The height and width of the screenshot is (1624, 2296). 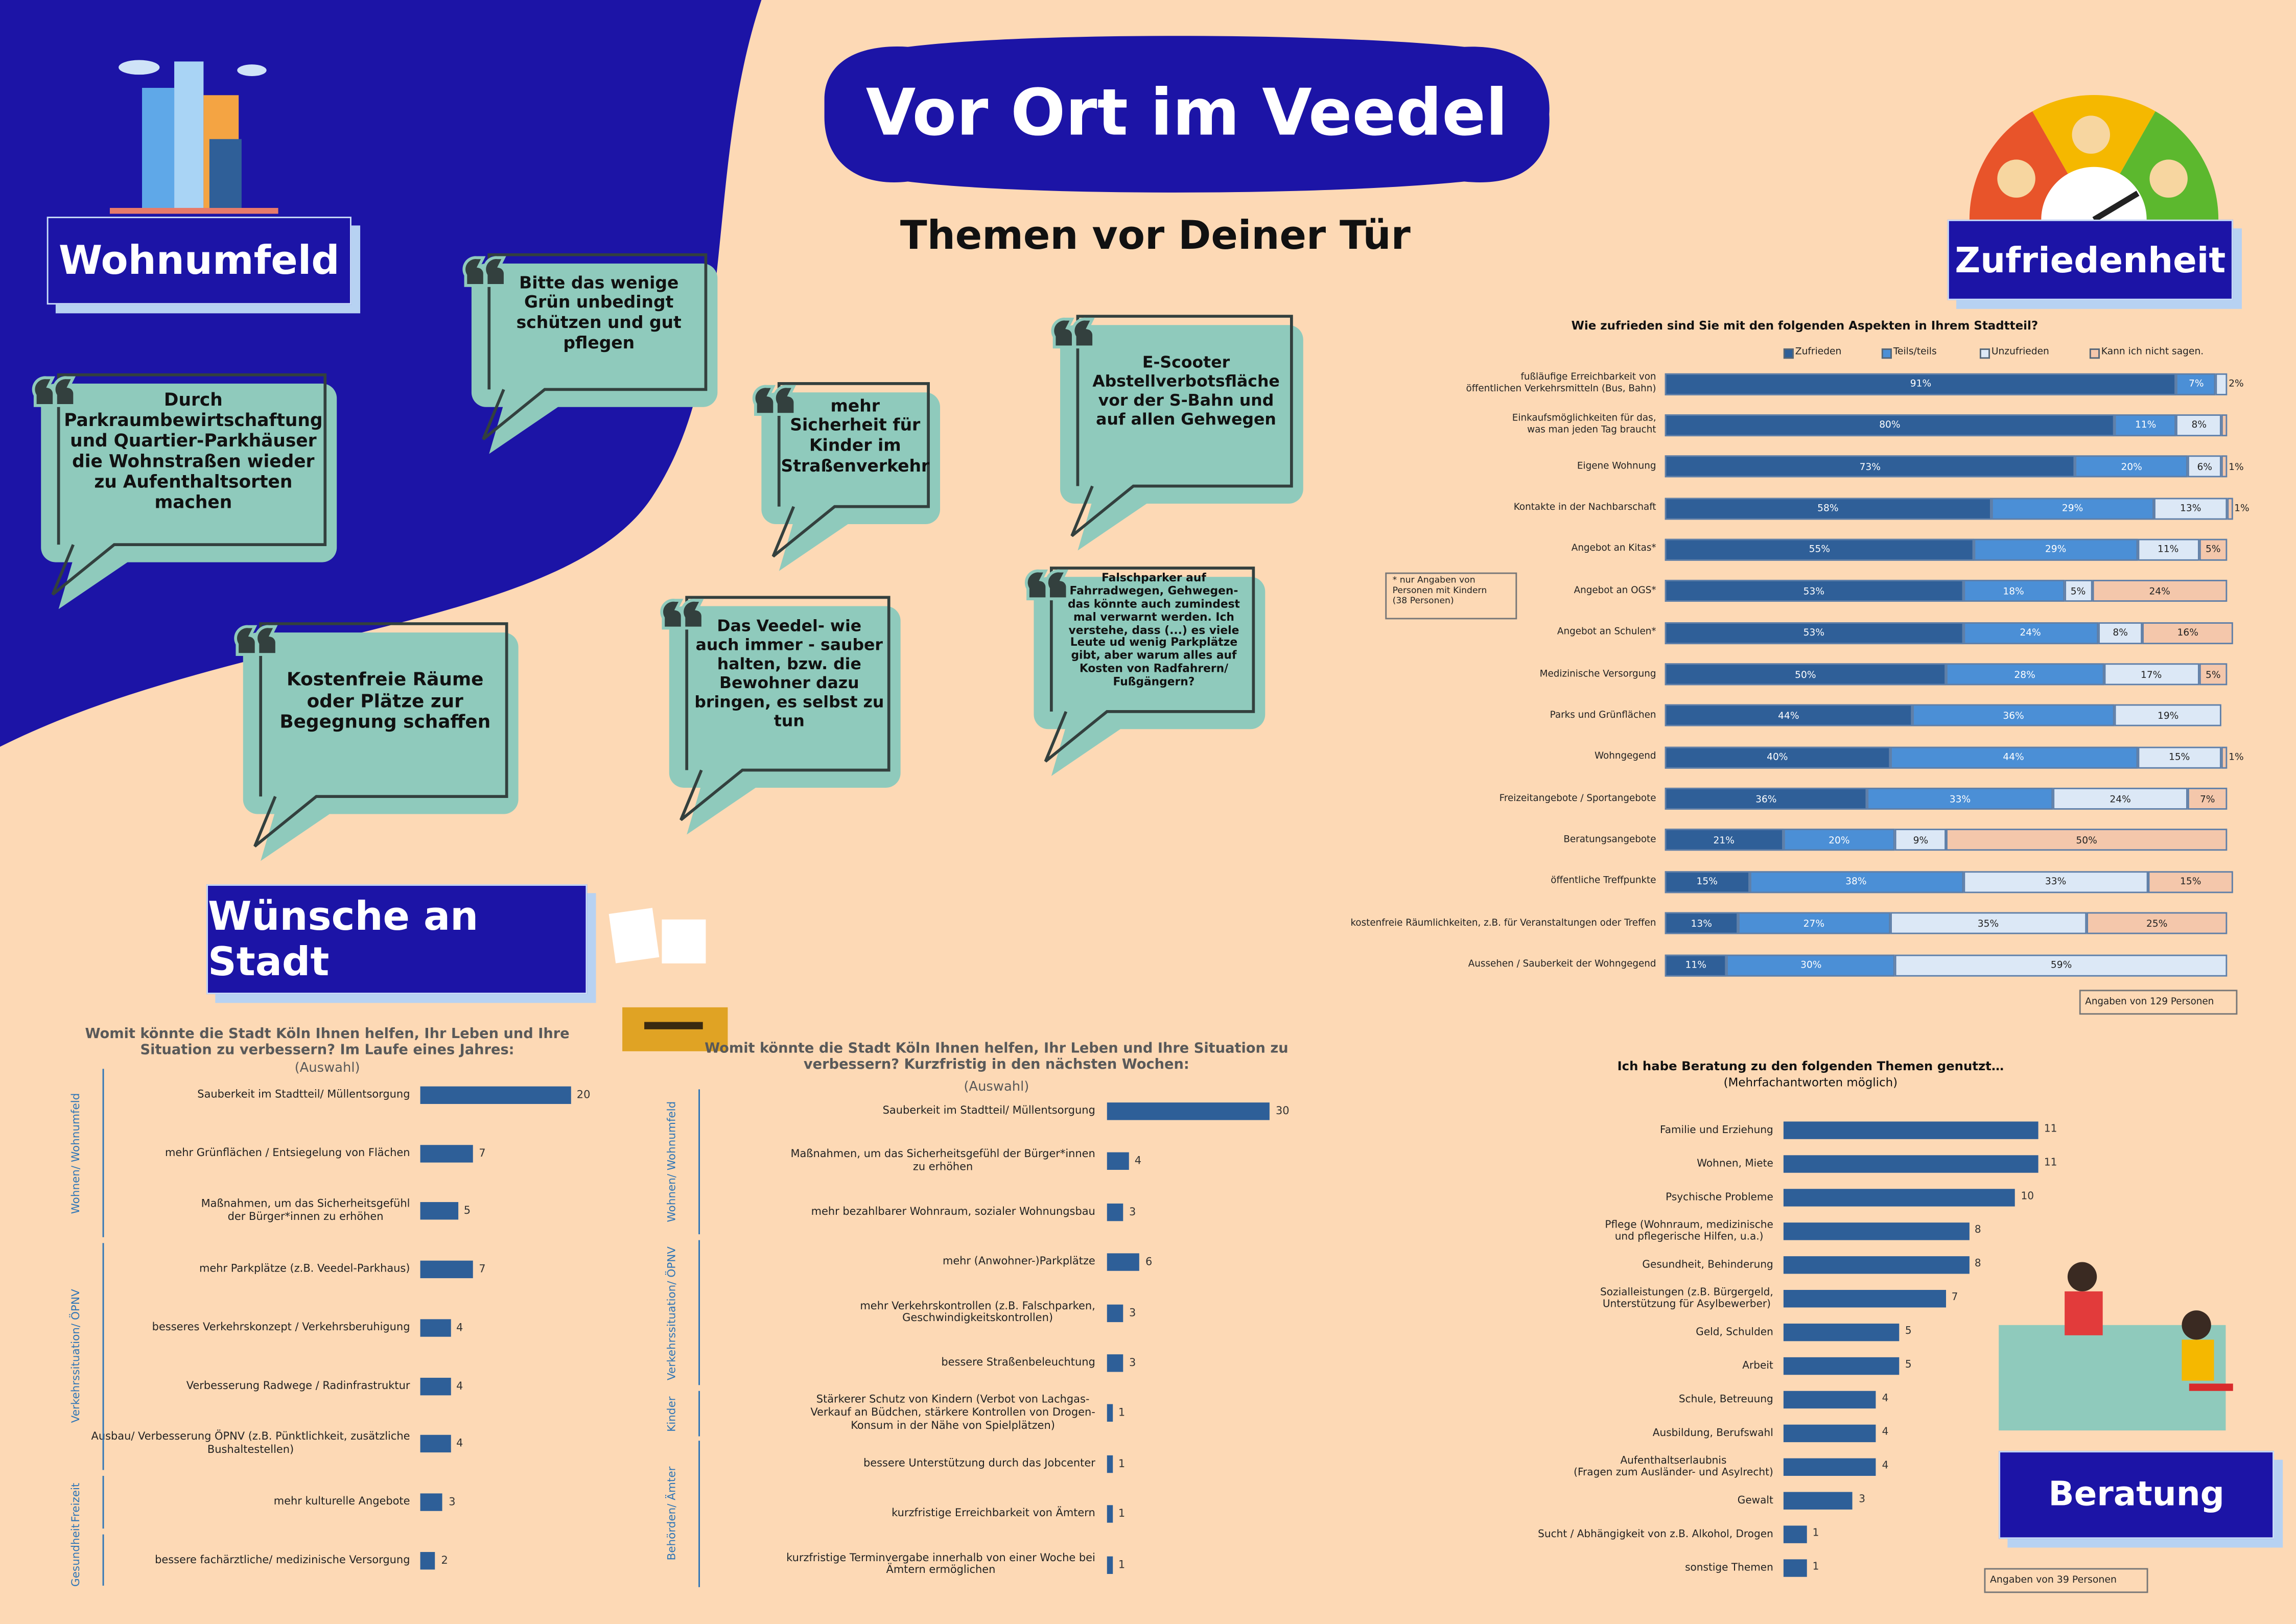 What do you see at coordinates (1988, 923) in the screenshot?
I see `value-label: 35%` at bounding box center [1988, 923].